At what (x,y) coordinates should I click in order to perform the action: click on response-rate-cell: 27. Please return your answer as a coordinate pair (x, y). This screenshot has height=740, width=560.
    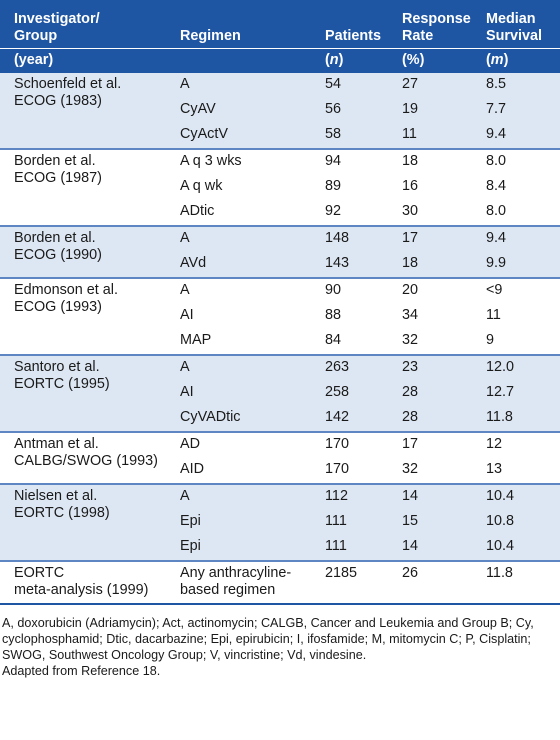
    Looking at the image, I should click on (440, 85).